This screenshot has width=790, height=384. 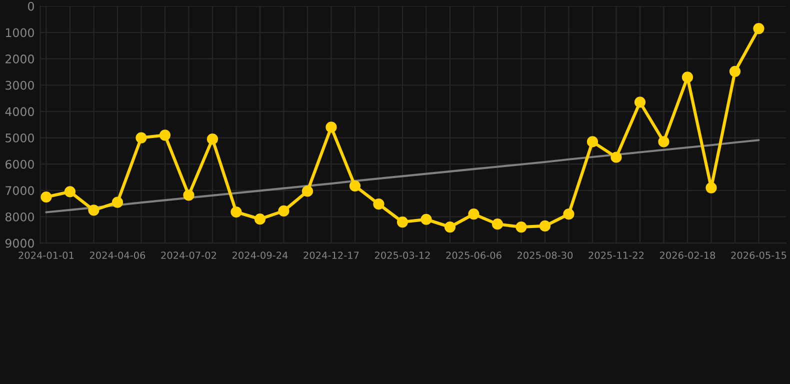 What do you see at coordinates (20, 85) in the screenshot?
I see `y-tick-label: 3000` at bounding box center [20, 85].